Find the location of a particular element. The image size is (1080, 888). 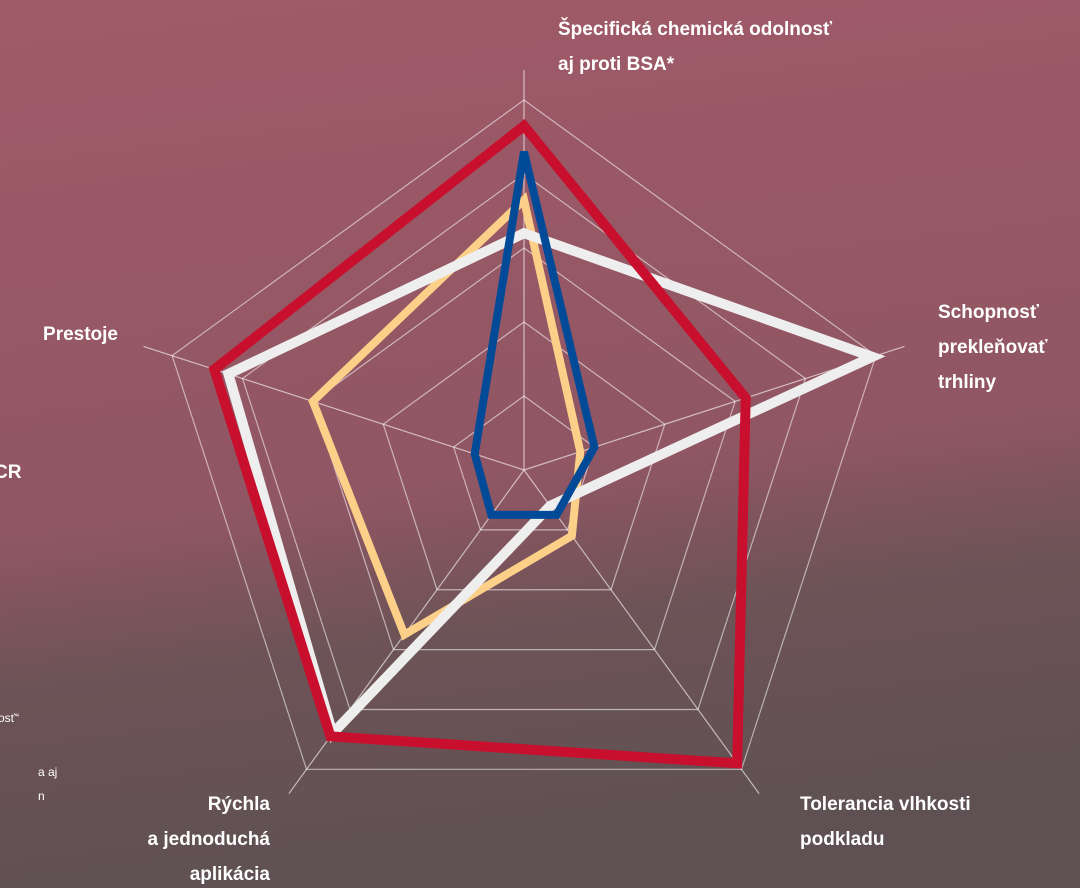

axis-label-line: Prestoje is located at coordinates (80, 334).